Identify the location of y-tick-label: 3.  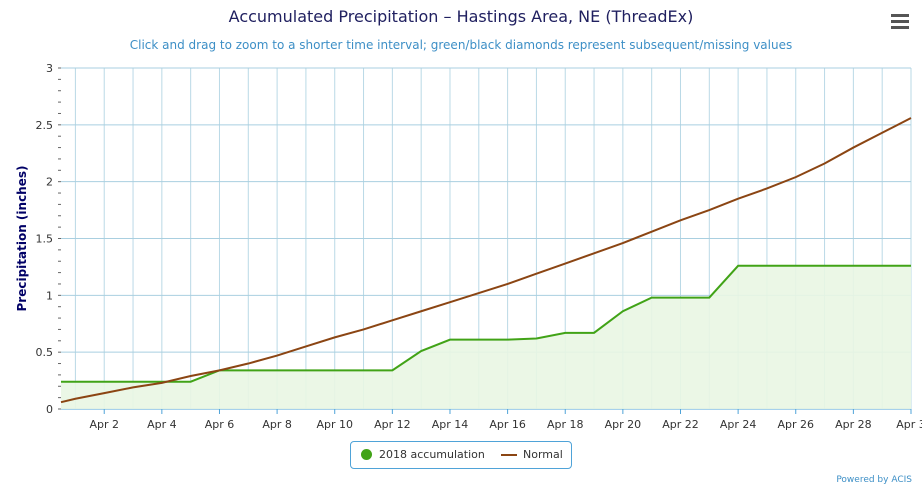
(49, 68).